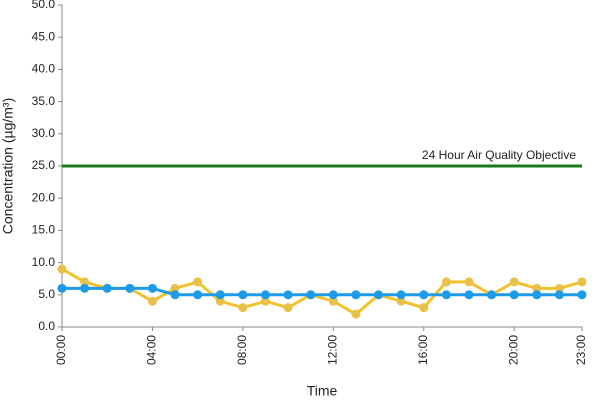  What do you see at coordinates (61, 350) in the screenshot?
I see `x-tick-label: 00:00` at bounding box center [61, 350].